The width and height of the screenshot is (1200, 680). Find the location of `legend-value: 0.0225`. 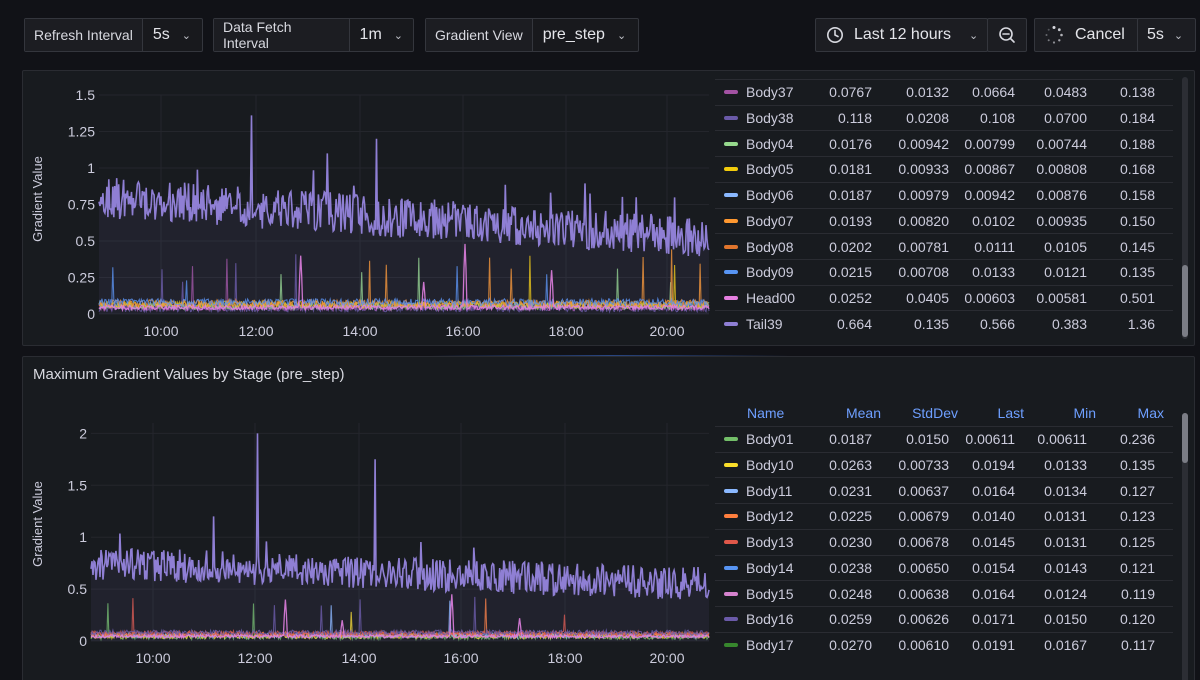

legend-value: 0.0225 is located at coordinates (850, 516).